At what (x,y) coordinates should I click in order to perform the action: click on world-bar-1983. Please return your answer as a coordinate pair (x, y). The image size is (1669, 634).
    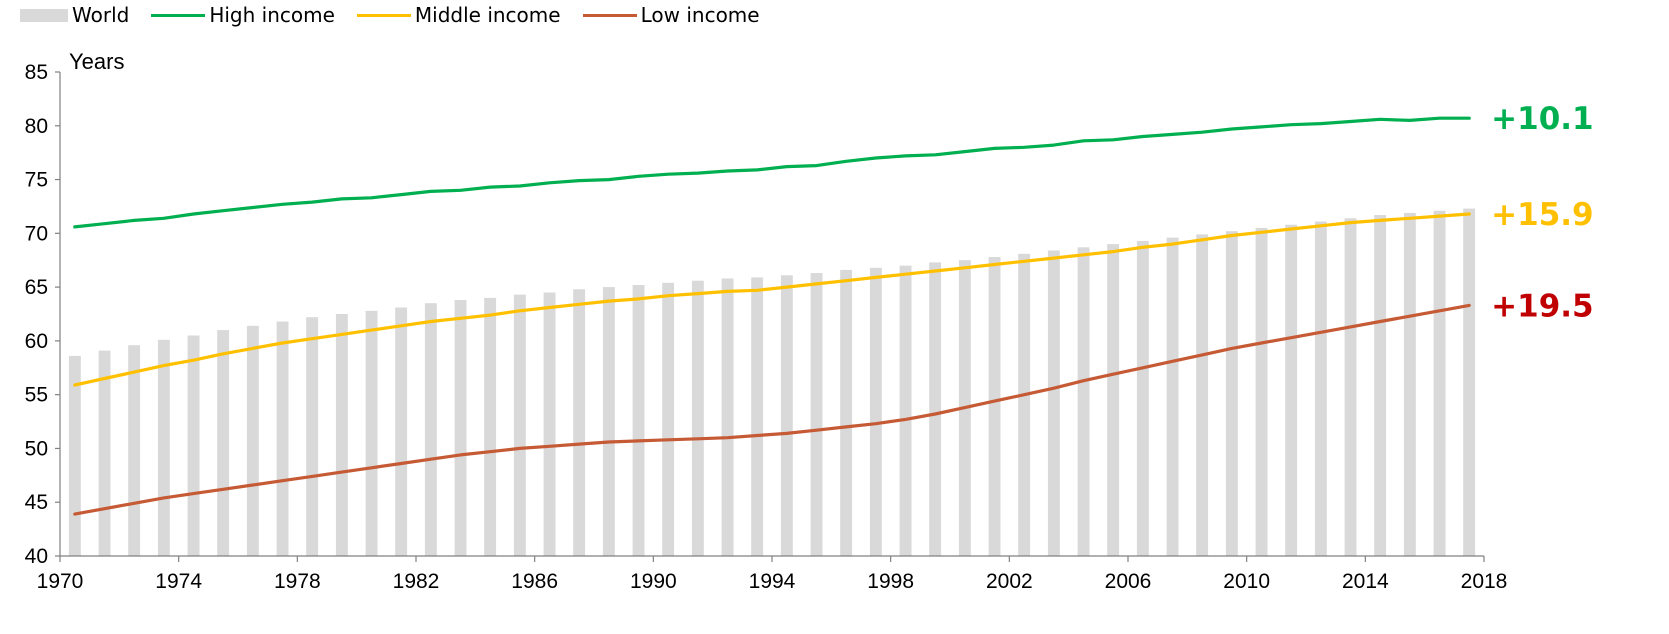
    Looking at the image, I should click on (460, 428).